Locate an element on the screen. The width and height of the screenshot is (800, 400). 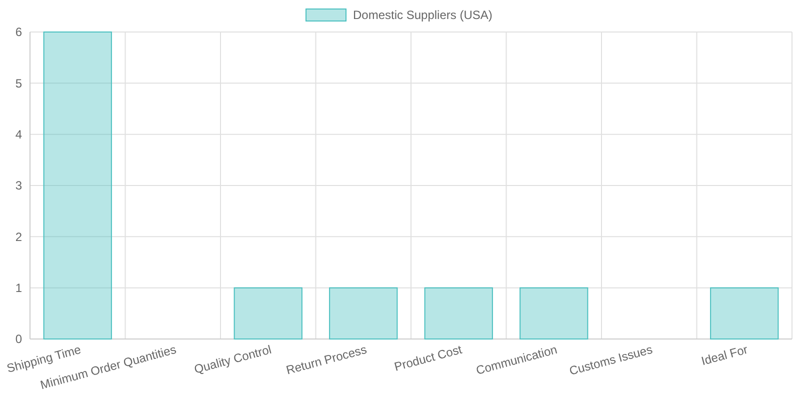
y-tick-label: 3 is located at coordinates (18, 185).